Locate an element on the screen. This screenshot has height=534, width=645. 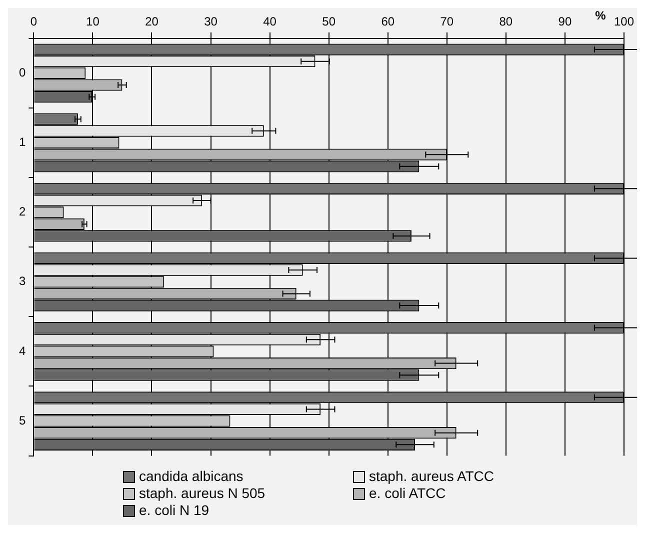
x-tick-label: 50 is located at coordinates (329, 21).